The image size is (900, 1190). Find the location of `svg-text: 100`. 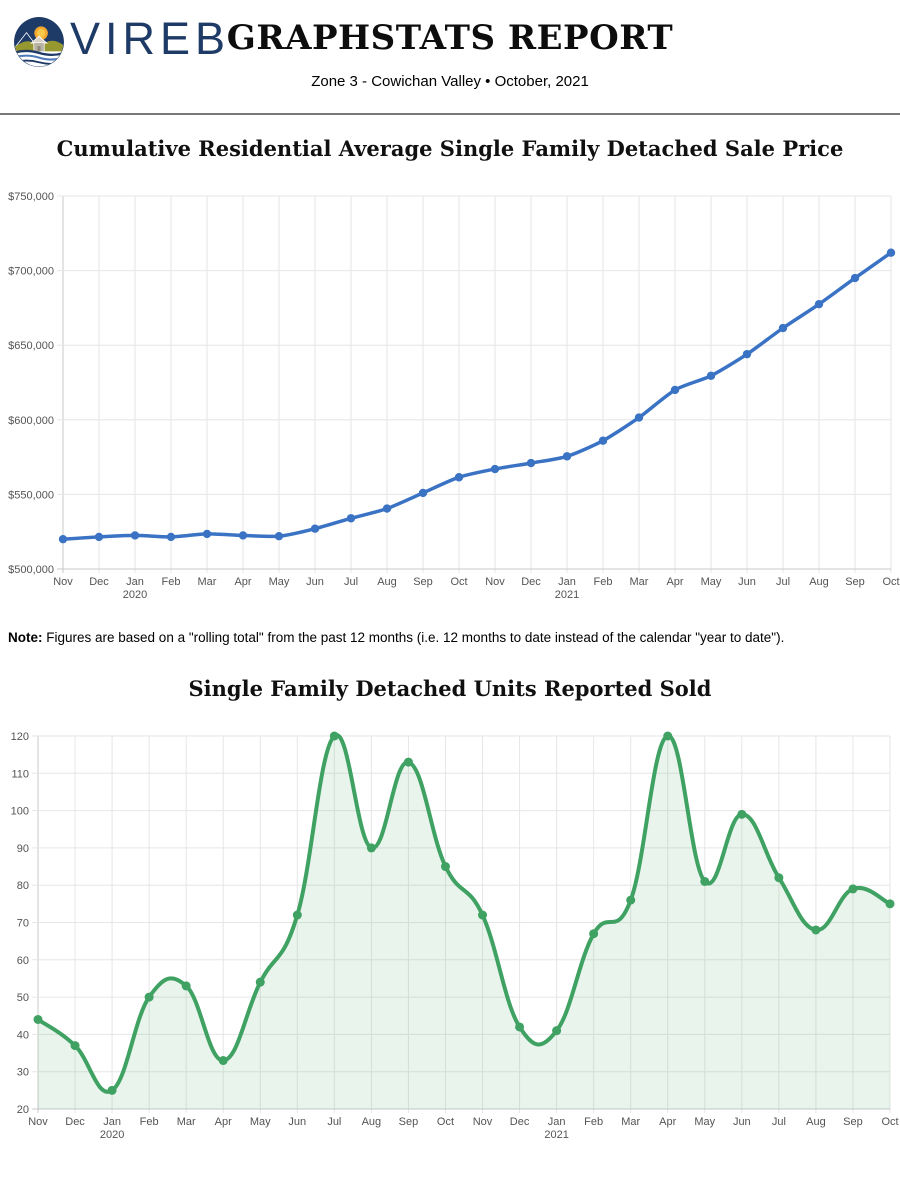

svg-text: 100 is located at coordinates (20, 812).